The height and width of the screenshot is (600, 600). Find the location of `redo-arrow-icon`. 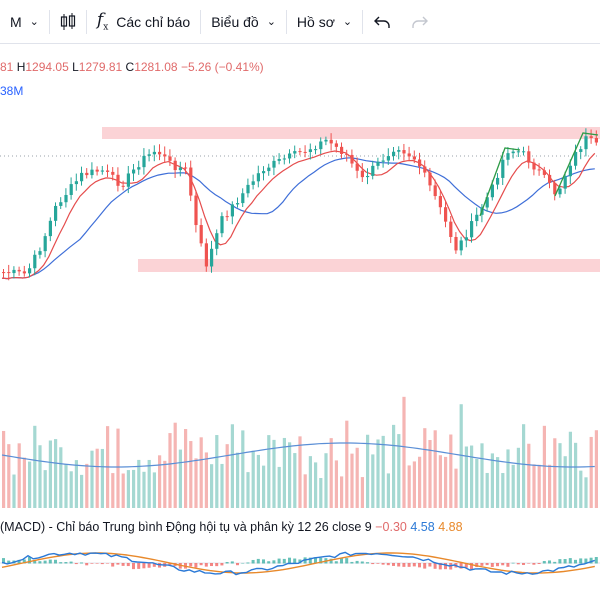

redo-arrow-icon is located at coordinates (420, 22).